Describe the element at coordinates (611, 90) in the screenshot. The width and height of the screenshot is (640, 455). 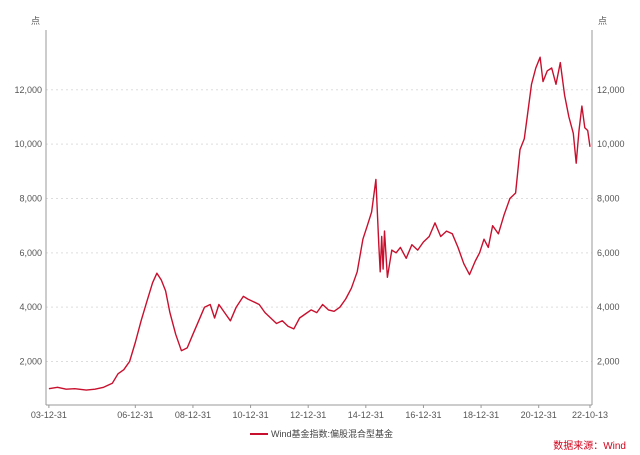
I see `y-tick-label-right: 12,000` at that location.